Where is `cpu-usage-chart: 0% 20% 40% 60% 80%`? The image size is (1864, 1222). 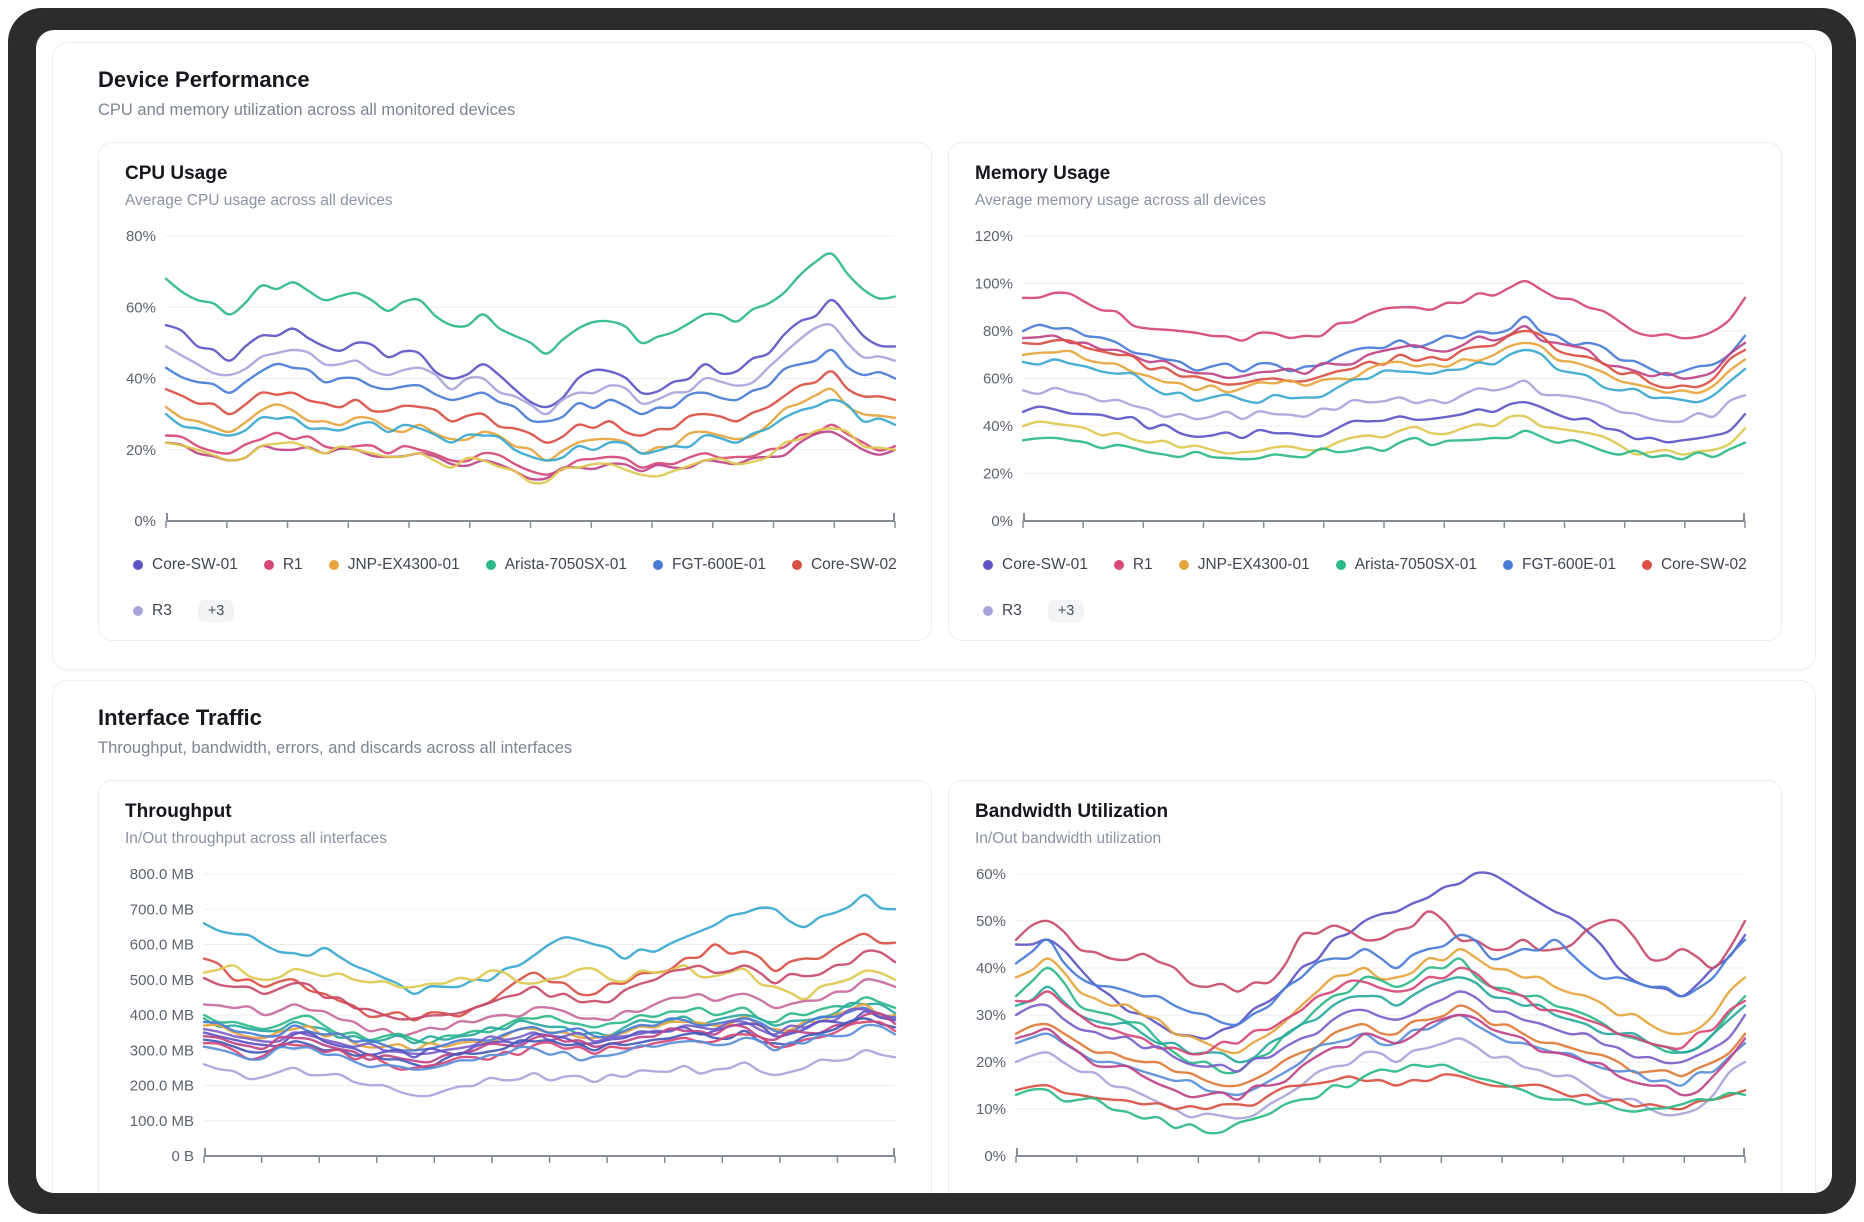 cpu-usage-chart: 0% 20% 40% 60% 80% is located at coordinates (515, 383).